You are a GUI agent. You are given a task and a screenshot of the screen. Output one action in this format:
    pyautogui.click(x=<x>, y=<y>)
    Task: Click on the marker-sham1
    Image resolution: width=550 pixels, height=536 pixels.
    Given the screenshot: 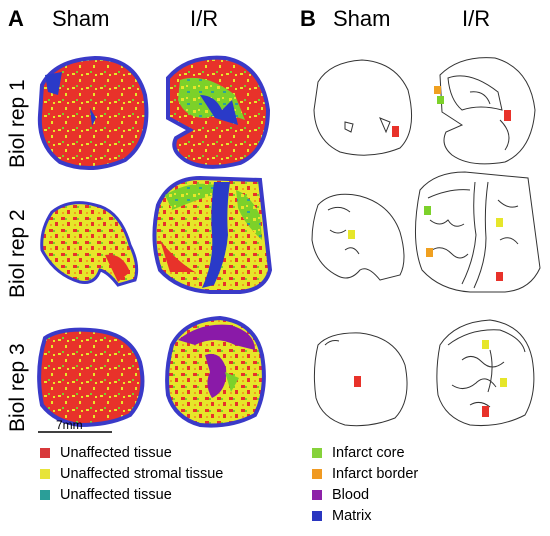 What is the action you would take?
    pyautogui.click(x=395, y=131)
    